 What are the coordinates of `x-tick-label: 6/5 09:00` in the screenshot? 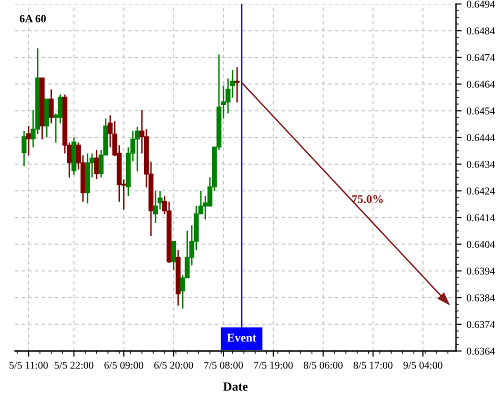 It's located at (124, 365).